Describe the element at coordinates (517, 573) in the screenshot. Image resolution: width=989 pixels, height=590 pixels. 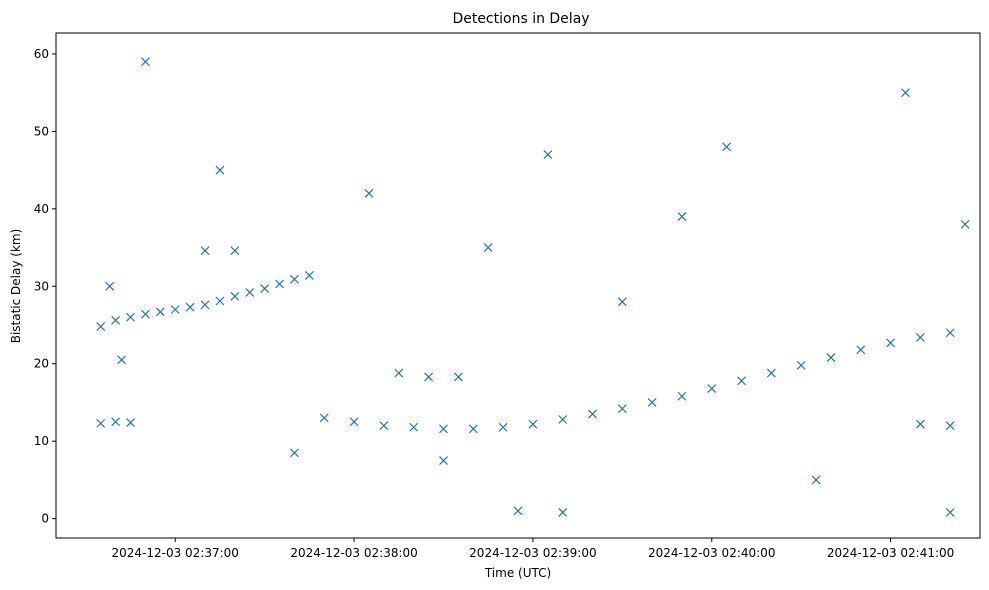
I see `x-axis-label: Time (UTC)` at that location.